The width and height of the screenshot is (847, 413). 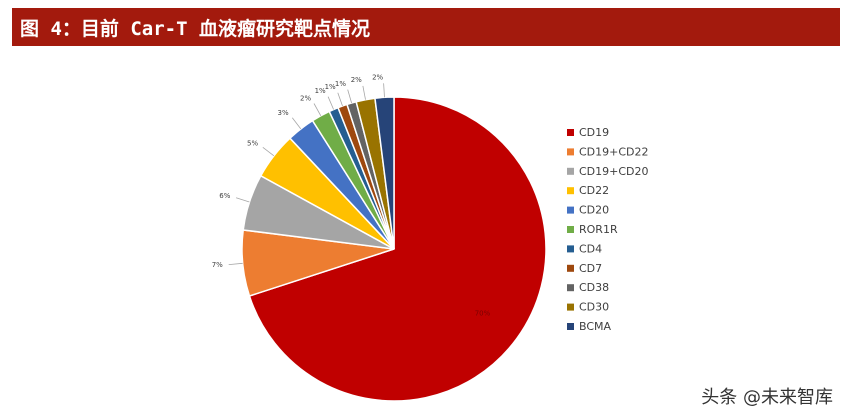 I want to click on pie-leader-lines, so click(x=306, y=174).